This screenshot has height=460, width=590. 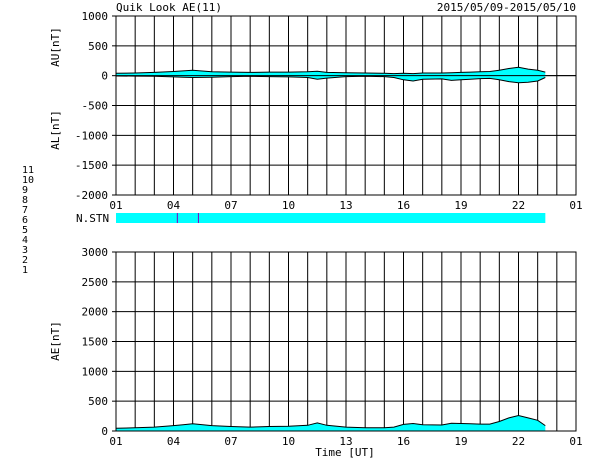 What do you see at coordinates (92, 218) in the screenshot?
I see `station-count-label: N.STN` at bounding box center [92, 218].